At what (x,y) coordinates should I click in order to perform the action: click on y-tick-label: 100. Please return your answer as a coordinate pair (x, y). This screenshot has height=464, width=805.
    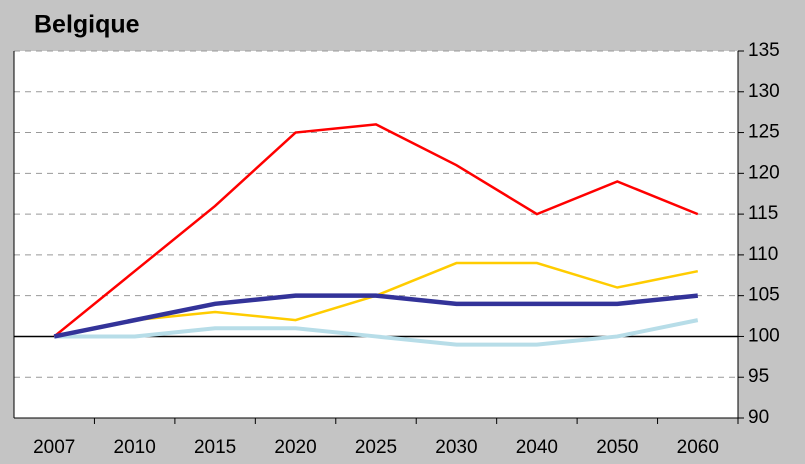
    Looking at the image, I should click on (764, 335).